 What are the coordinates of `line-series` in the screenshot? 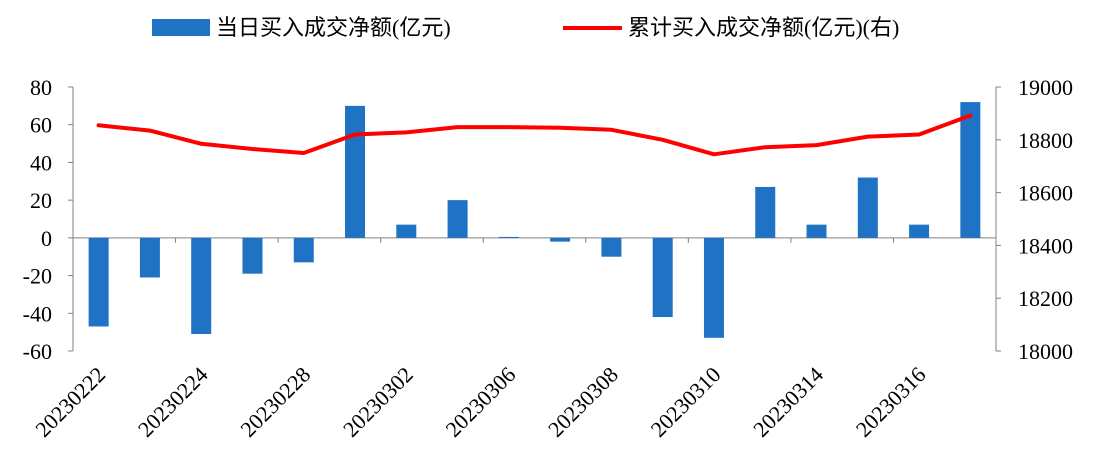 It's located at (534, 135).